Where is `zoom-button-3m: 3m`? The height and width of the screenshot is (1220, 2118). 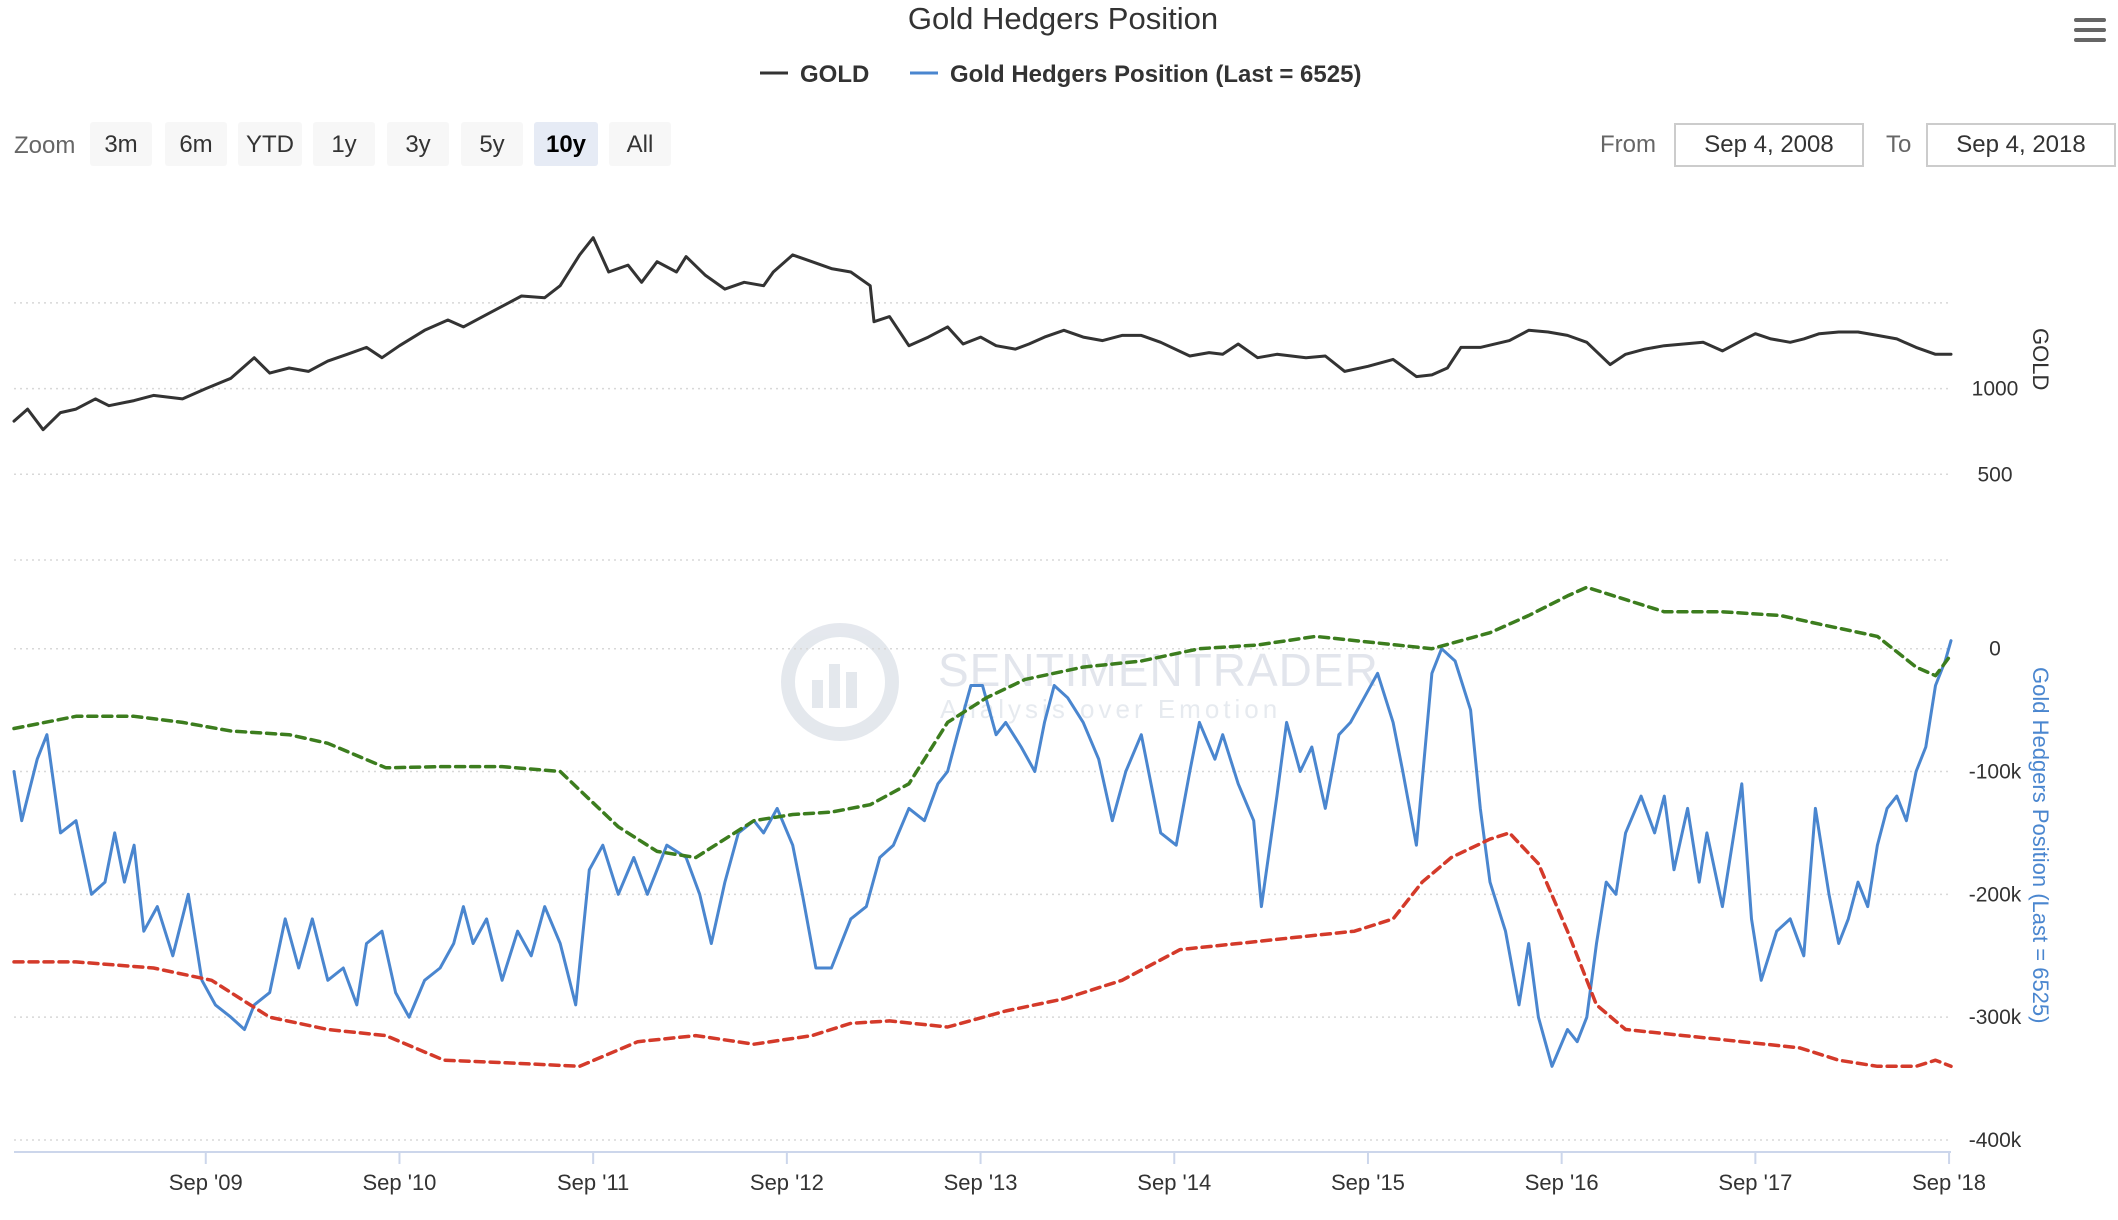 zoom-button-3m: 3m is located at coordinates (121, 144).